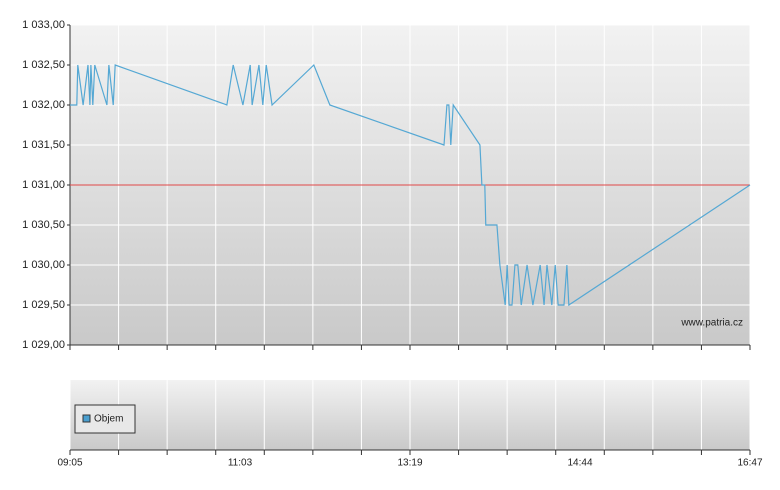 The image size is (780, 490). I want to click on y-tick-label: 1 032,00, so click(43, 105).